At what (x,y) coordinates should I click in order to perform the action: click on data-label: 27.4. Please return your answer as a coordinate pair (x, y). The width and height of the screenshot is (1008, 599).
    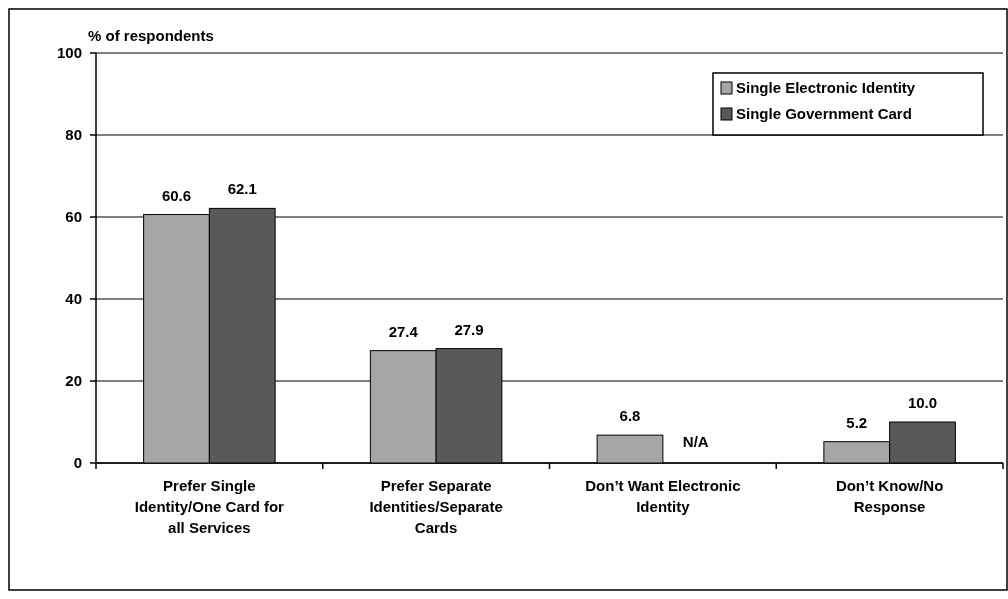
    Looking at the image, I should click on (403, 331).